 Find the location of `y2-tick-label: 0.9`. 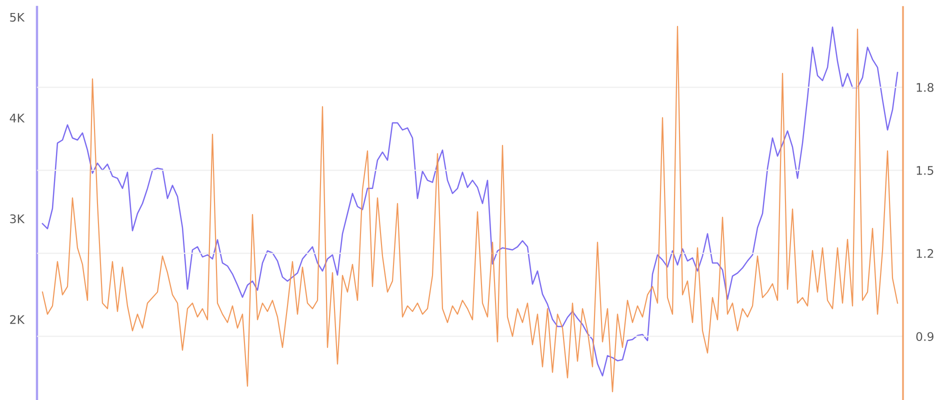

y2-tick-label: 0.9 is located at coordinates (925, 336).